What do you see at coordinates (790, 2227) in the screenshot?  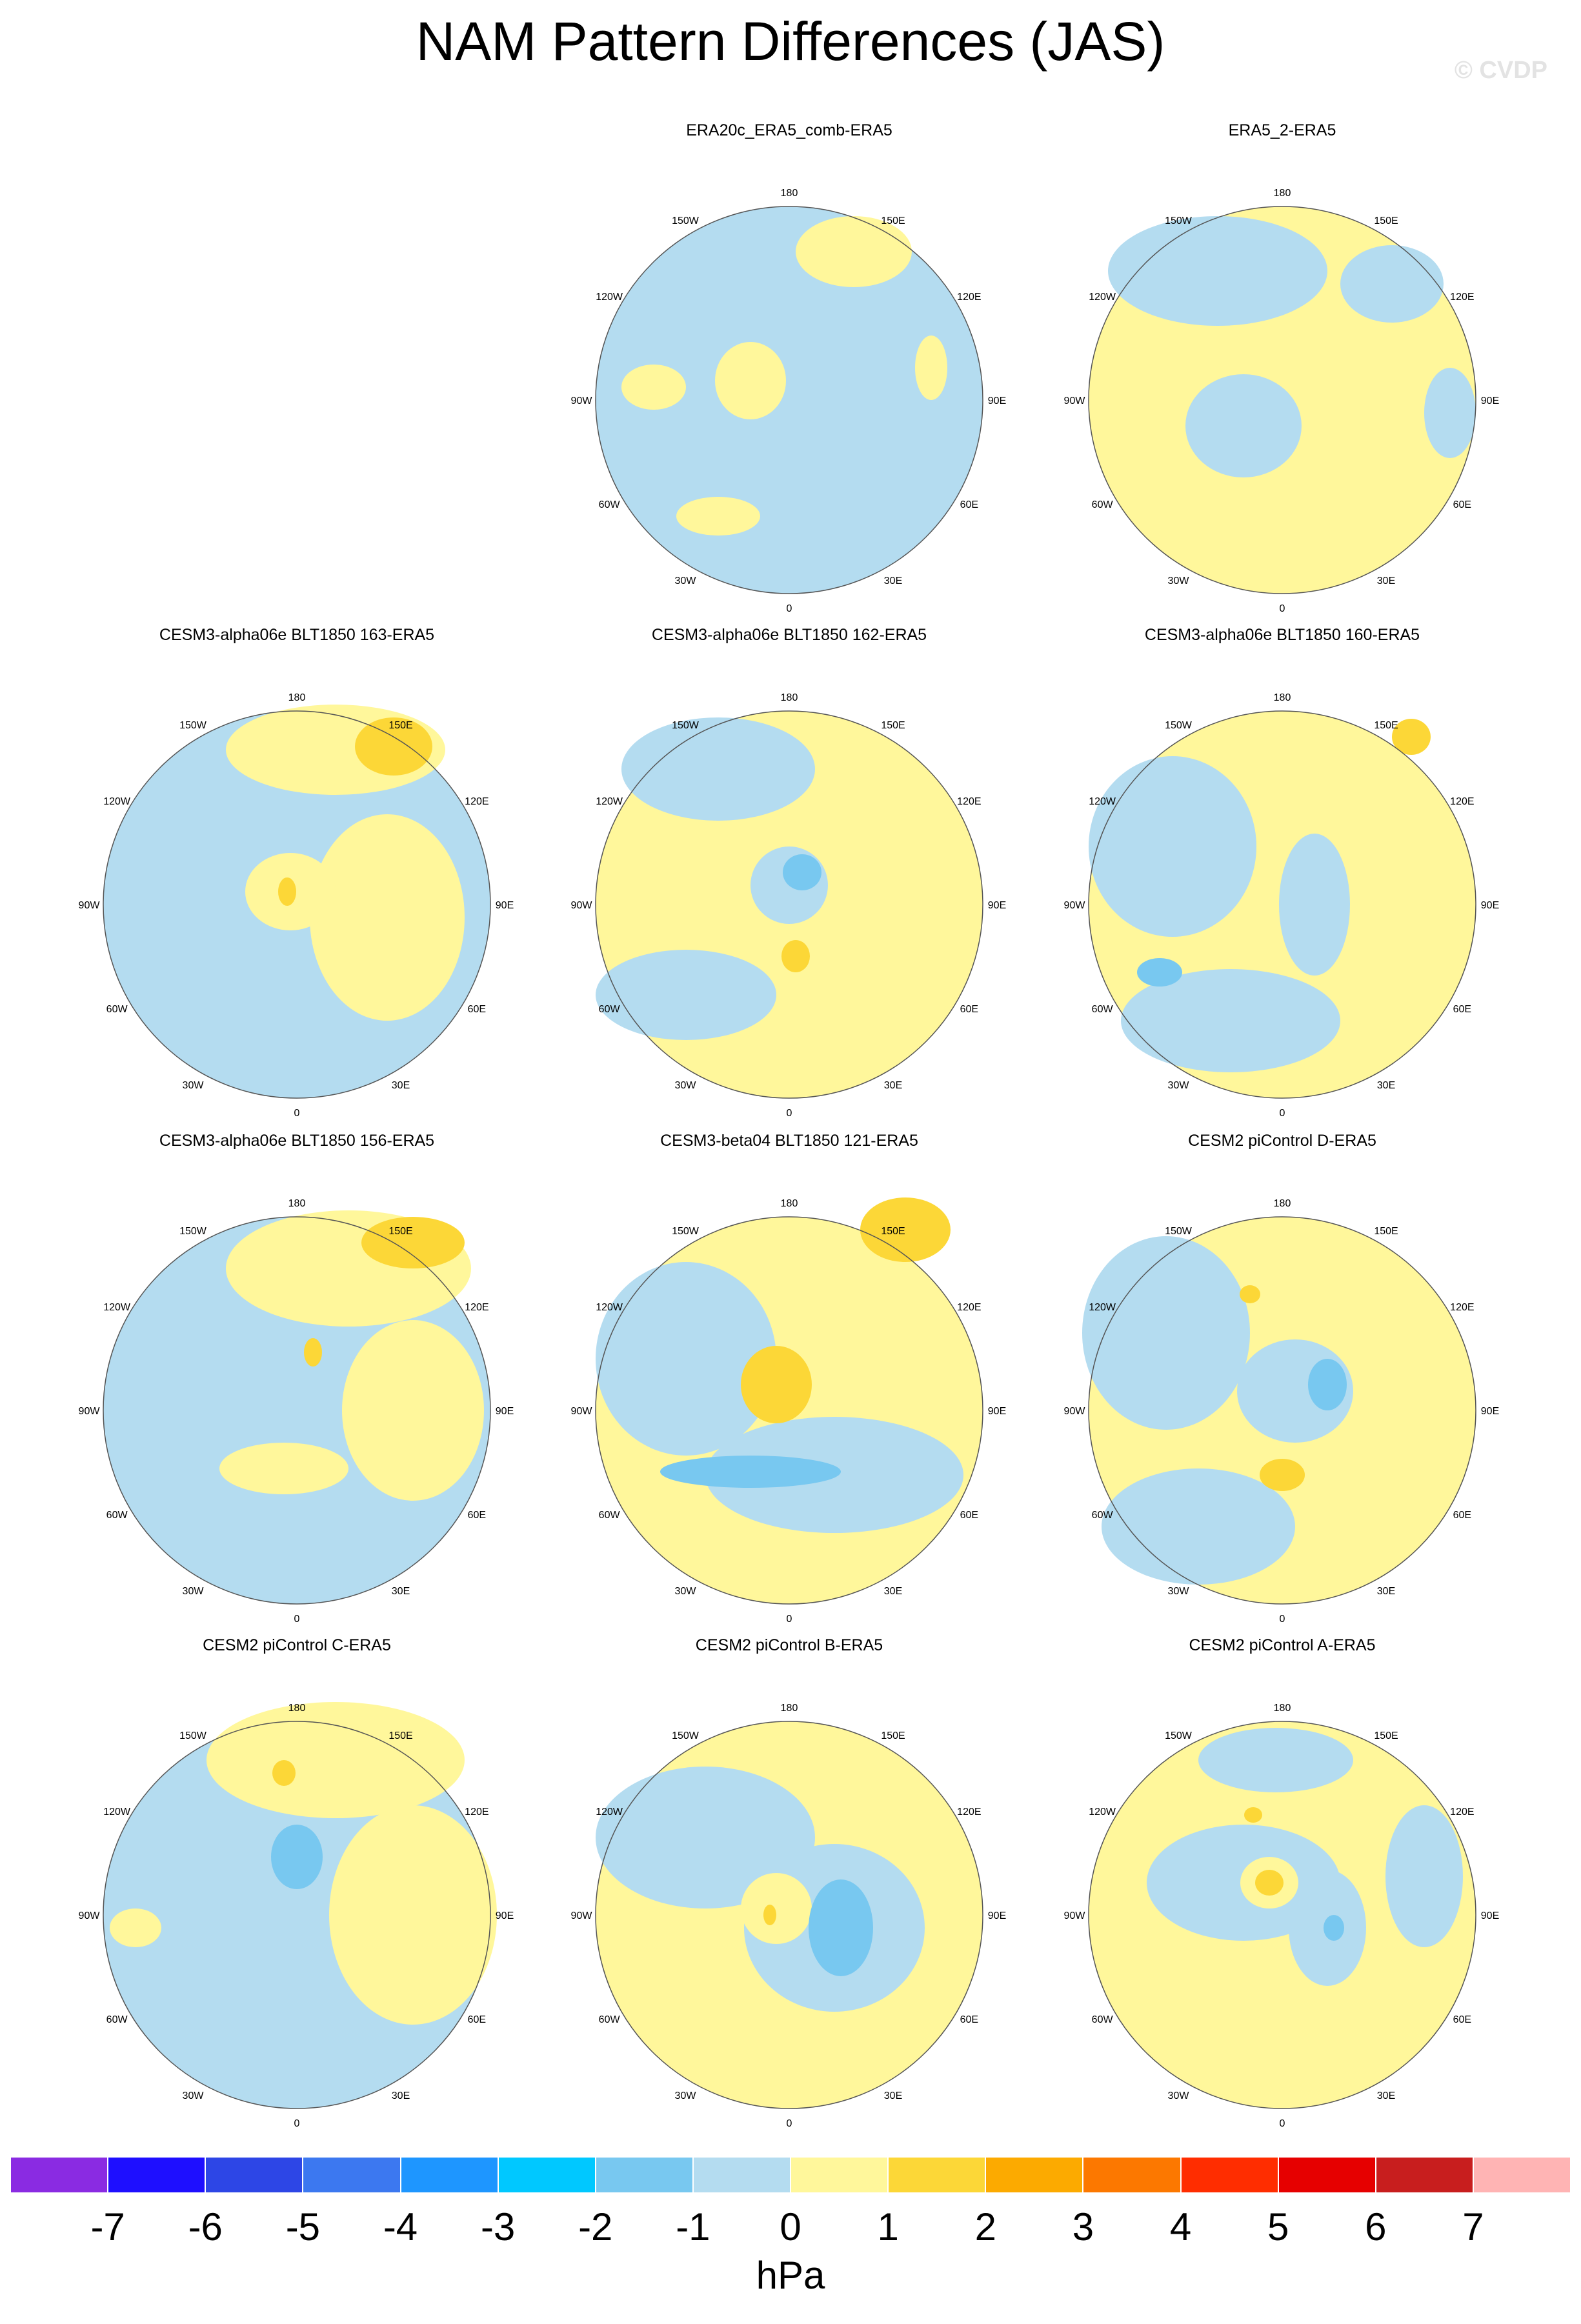 I see `colorbar-tick-label: 0` at bounding box center [790, 2227].